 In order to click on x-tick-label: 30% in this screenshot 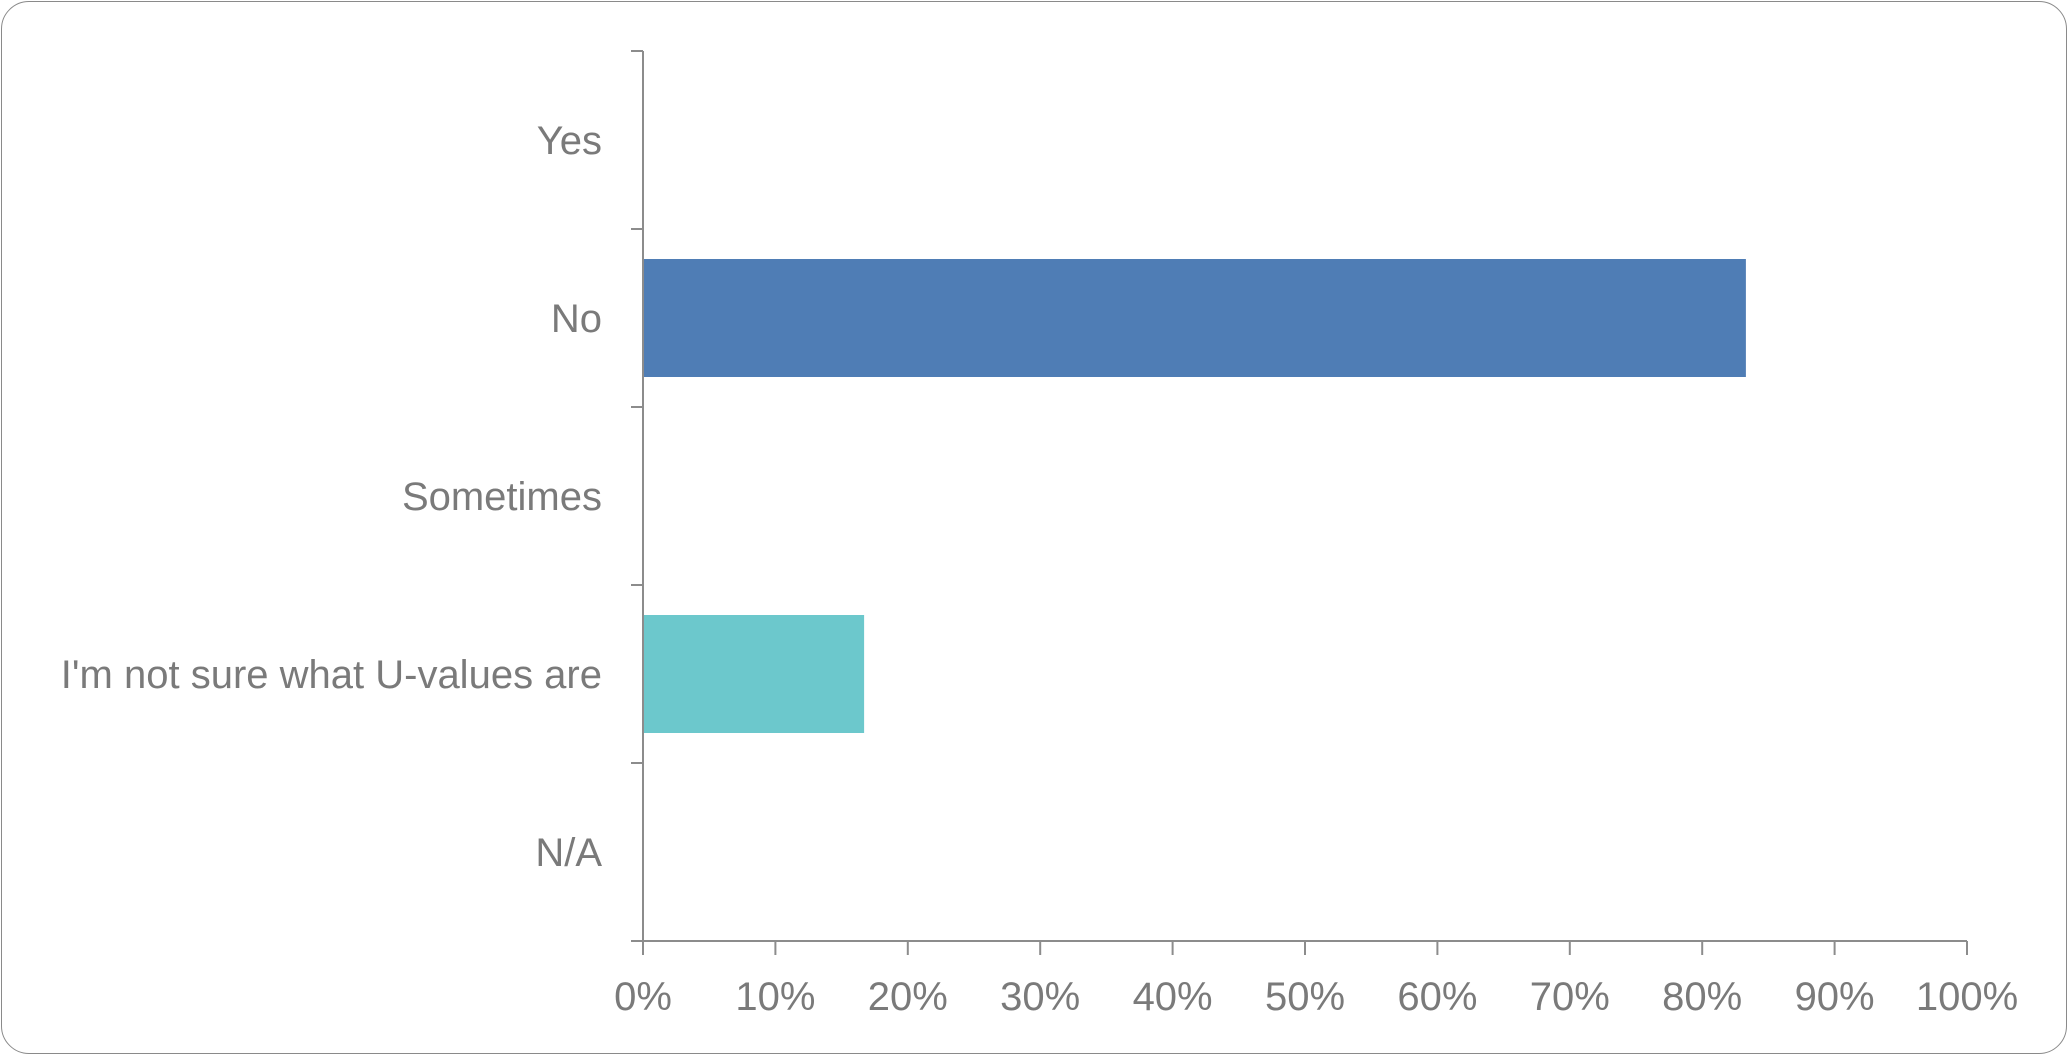, I will do `click(1040, 997)`.